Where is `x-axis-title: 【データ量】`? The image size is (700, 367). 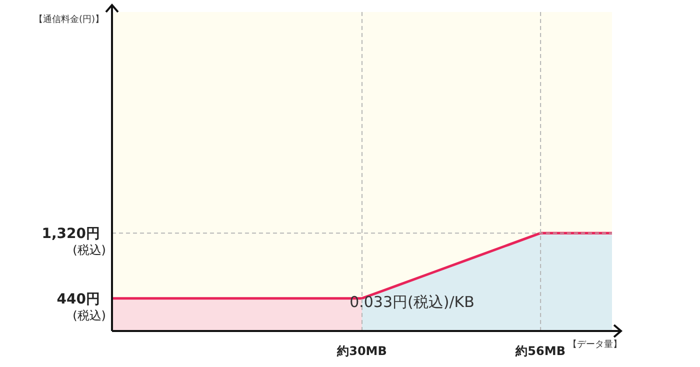 x-axis-title: 【データ量】 is located at coordinates (595, 344).